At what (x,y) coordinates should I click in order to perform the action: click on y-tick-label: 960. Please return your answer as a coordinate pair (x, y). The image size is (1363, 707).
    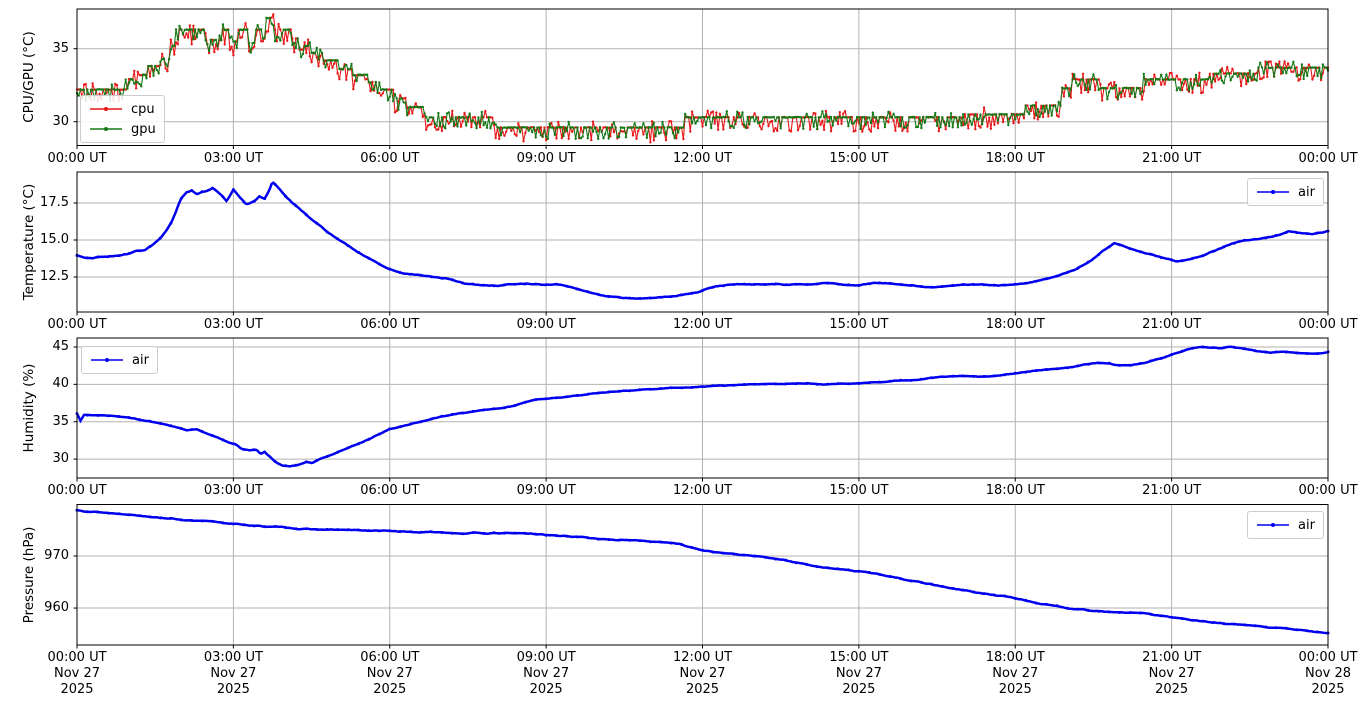
    Looking at the image, I should click on (56, 608).